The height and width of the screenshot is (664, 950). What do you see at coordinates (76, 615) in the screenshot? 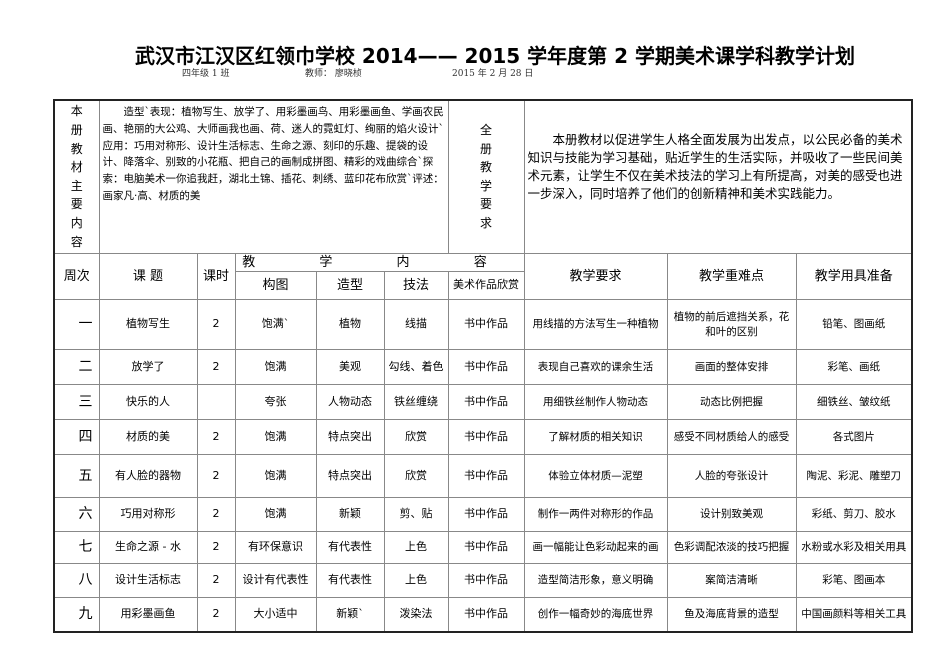
I see `cell-week: 九` at bounding box center [76, 615].